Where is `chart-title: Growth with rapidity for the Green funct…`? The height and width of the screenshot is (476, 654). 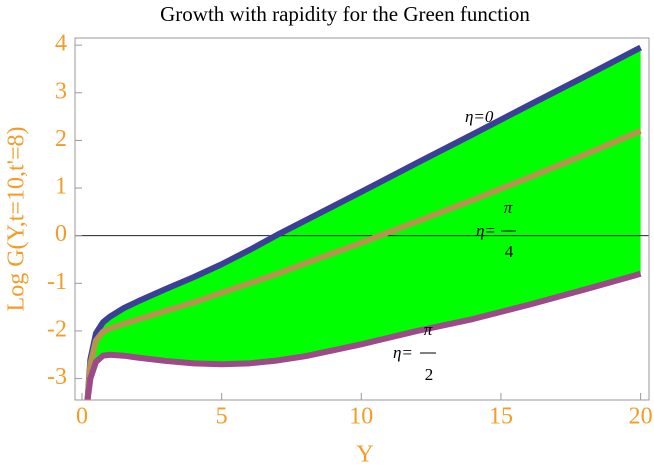 chart-title: Growth with rapidity for the Green funct… is located at coordinates (345, 14).